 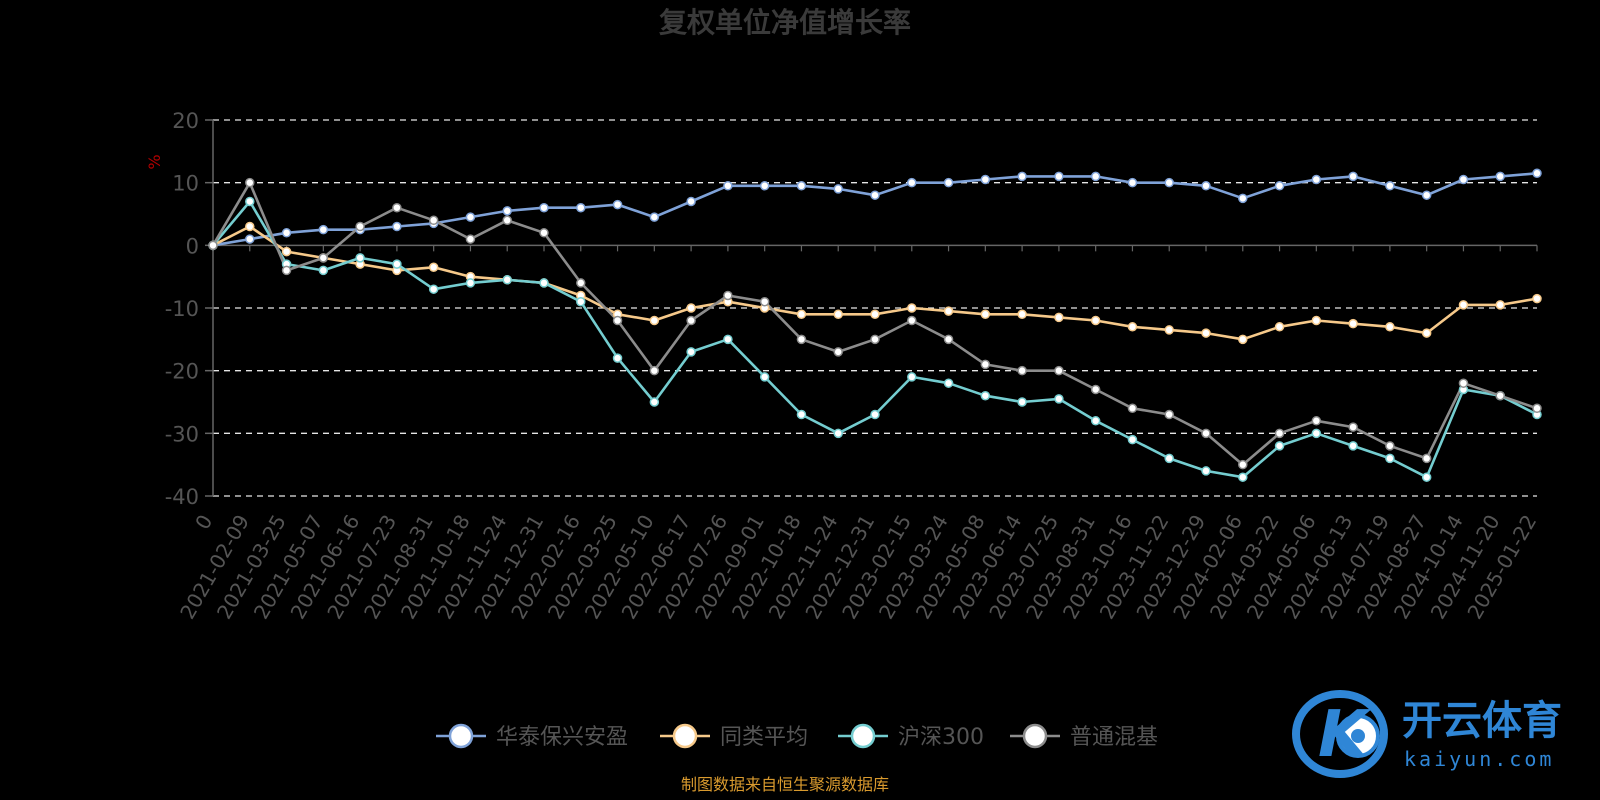 I want to click on chart-title: 复权单位净值增长率, so click(x=785, y=22).